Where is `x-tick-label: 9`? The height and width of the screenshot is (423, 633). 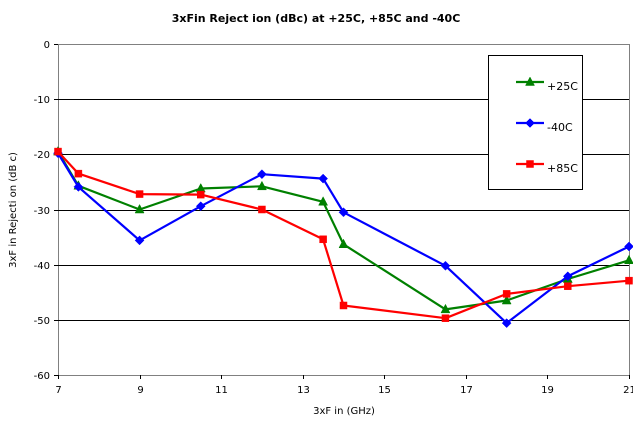
x-tick-label: 9 is located at coordinates (140, 390).